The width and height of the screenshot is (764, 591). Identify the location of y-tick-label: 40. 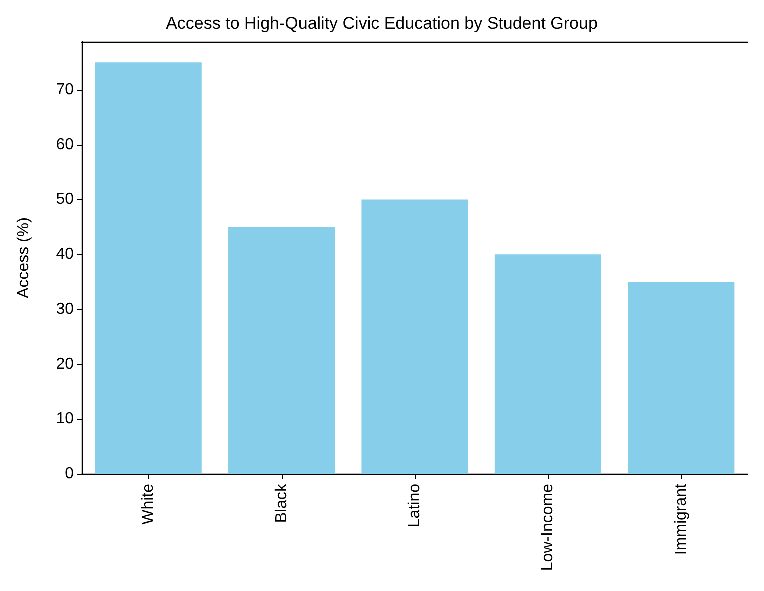
(65, 255).